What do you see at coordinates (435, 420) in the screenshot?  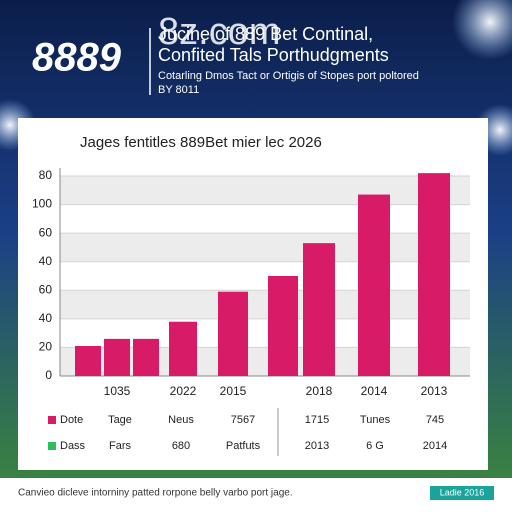 I see `table-cell: 745` at bounding box center [435, 420].